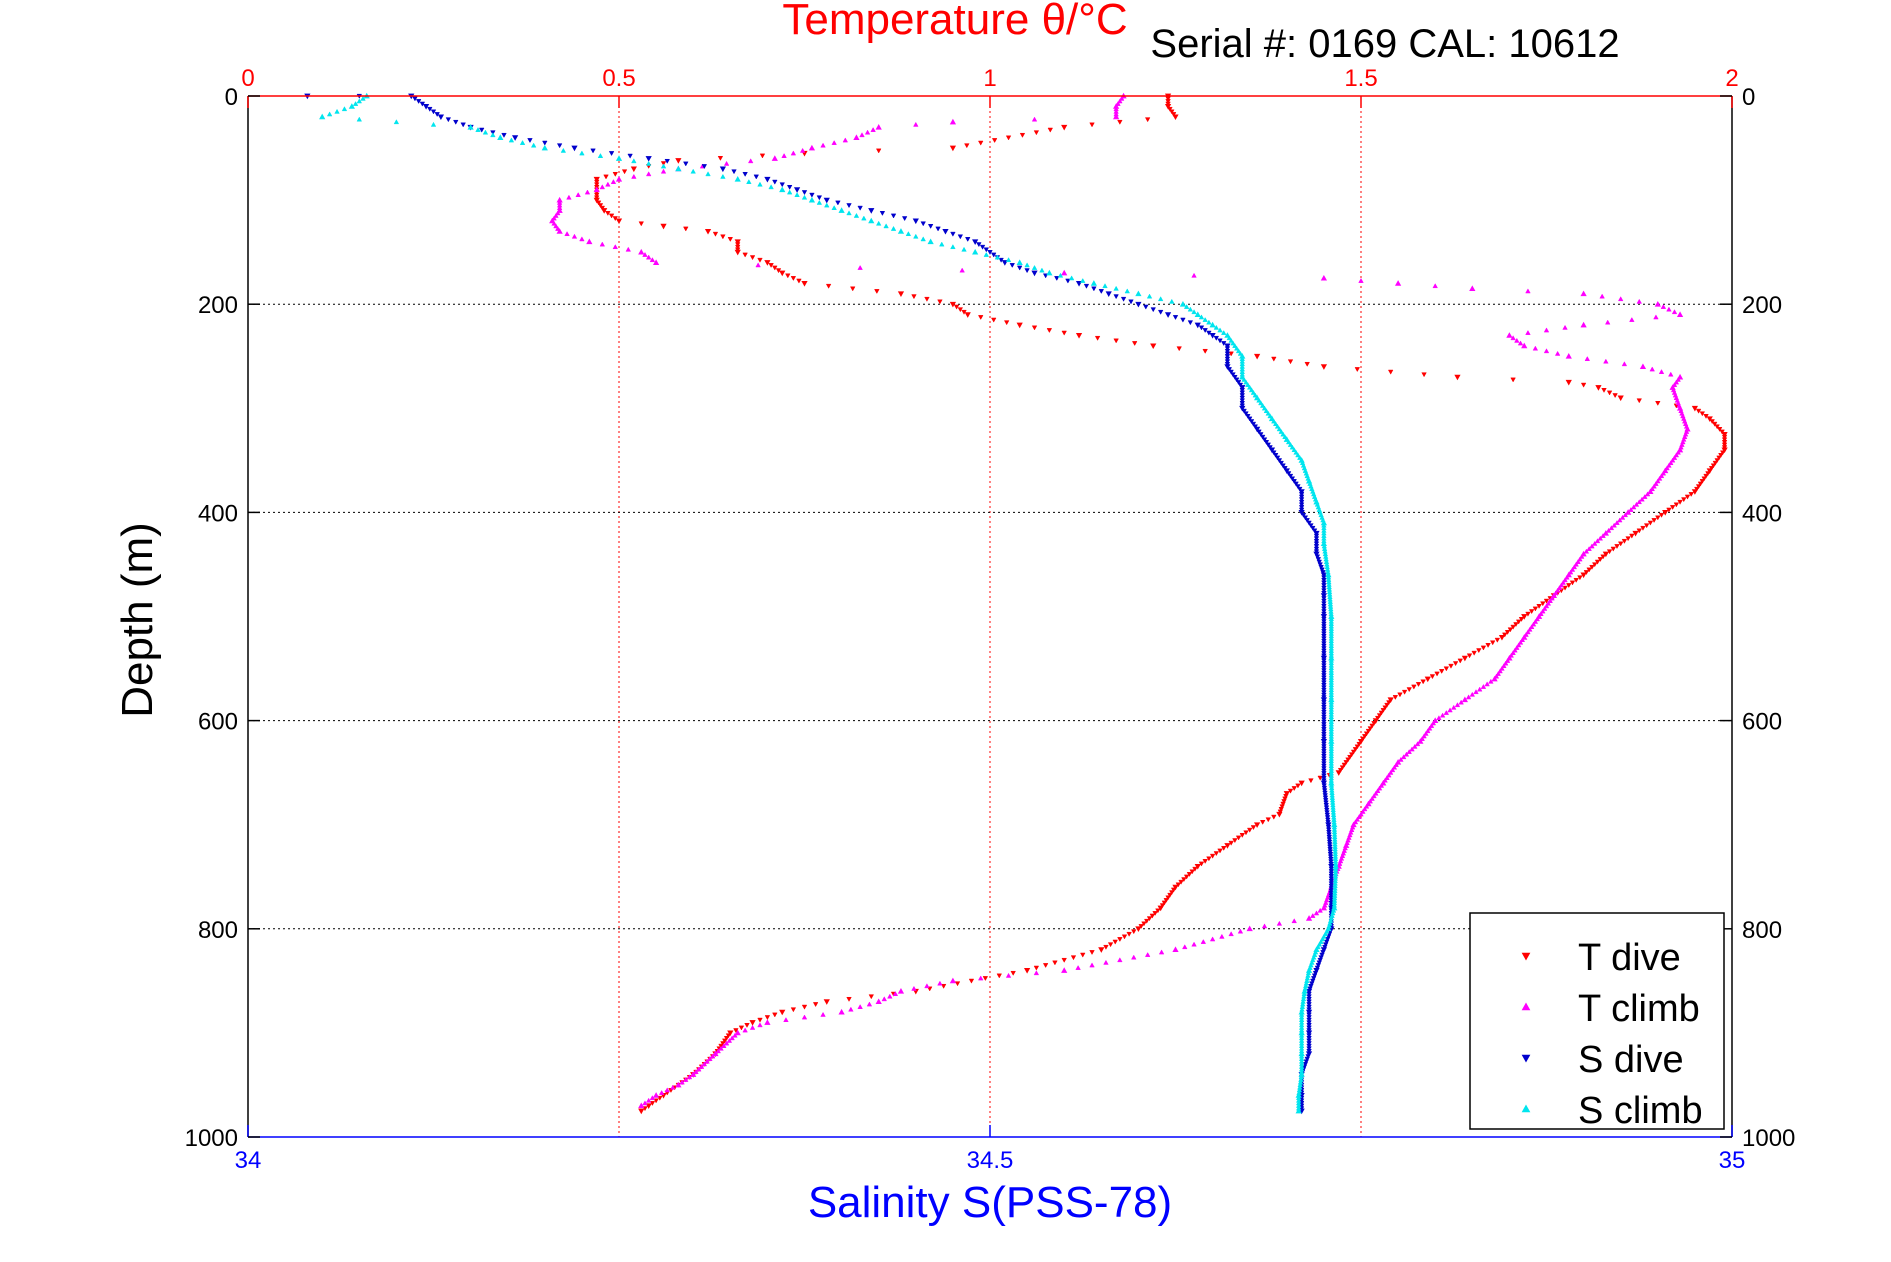 Image resolution: width=1891 pixels, height=1262 pixels. I want to click on legend-marker, so click(1526, 956).